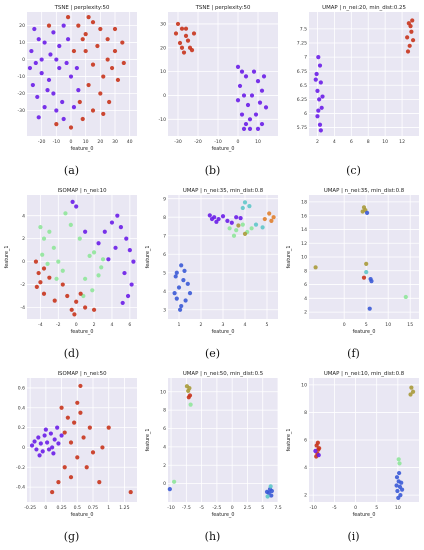  Describe the element at coordinates (162, 120) in the screenshot. I see `y-tick-label: -10` at that location.